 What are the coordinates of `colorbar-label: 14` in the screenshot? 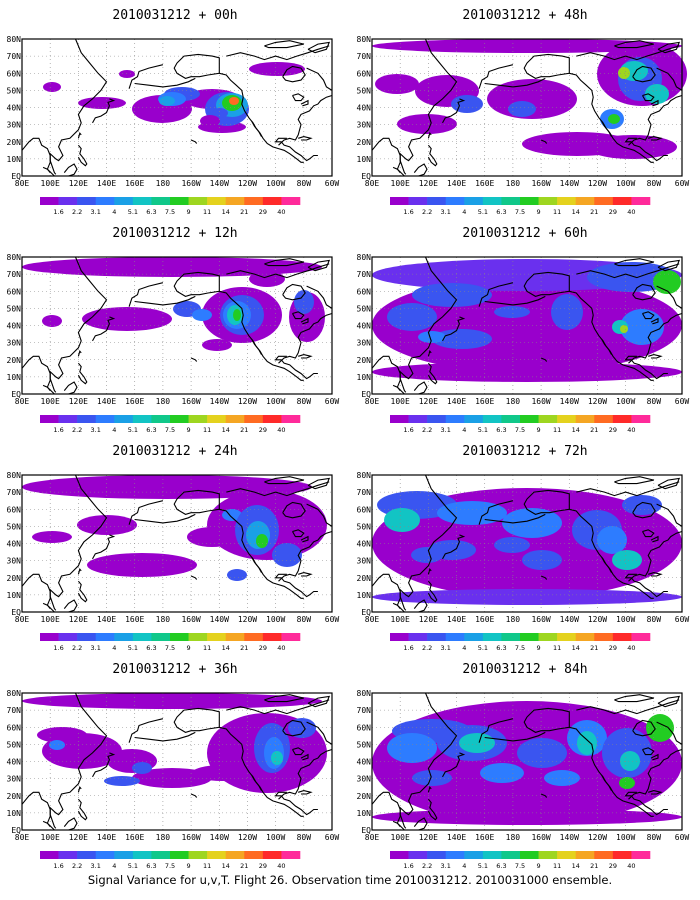 It's located at (576, 430).